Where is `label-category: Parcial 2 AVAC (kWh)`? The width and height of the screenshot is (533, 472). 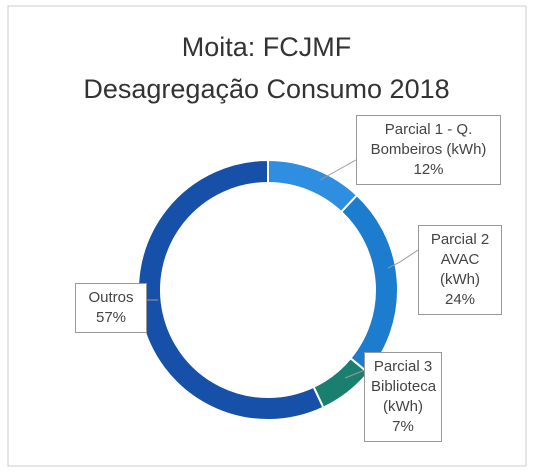 label-category: Parcial 2 AVAC (kWh) is located at coordinates (460, 259).